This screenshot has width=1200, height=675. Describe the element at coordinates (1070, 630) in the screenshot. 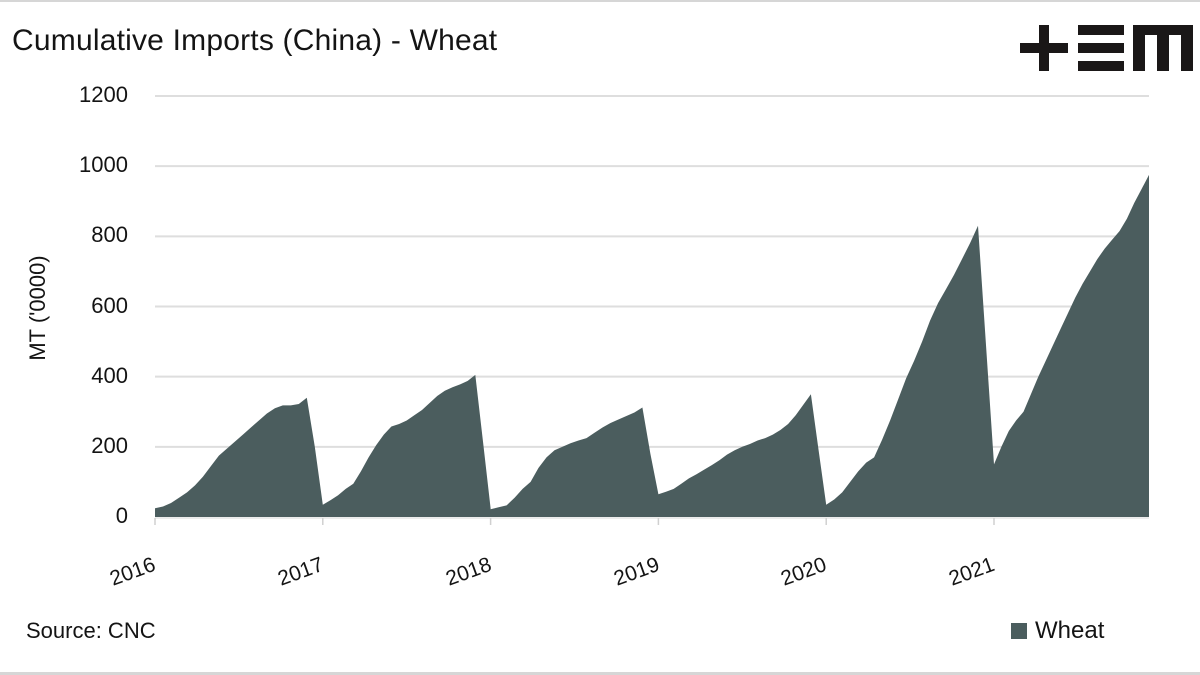

I see `legend-label-wheat: Wheat` at that location.